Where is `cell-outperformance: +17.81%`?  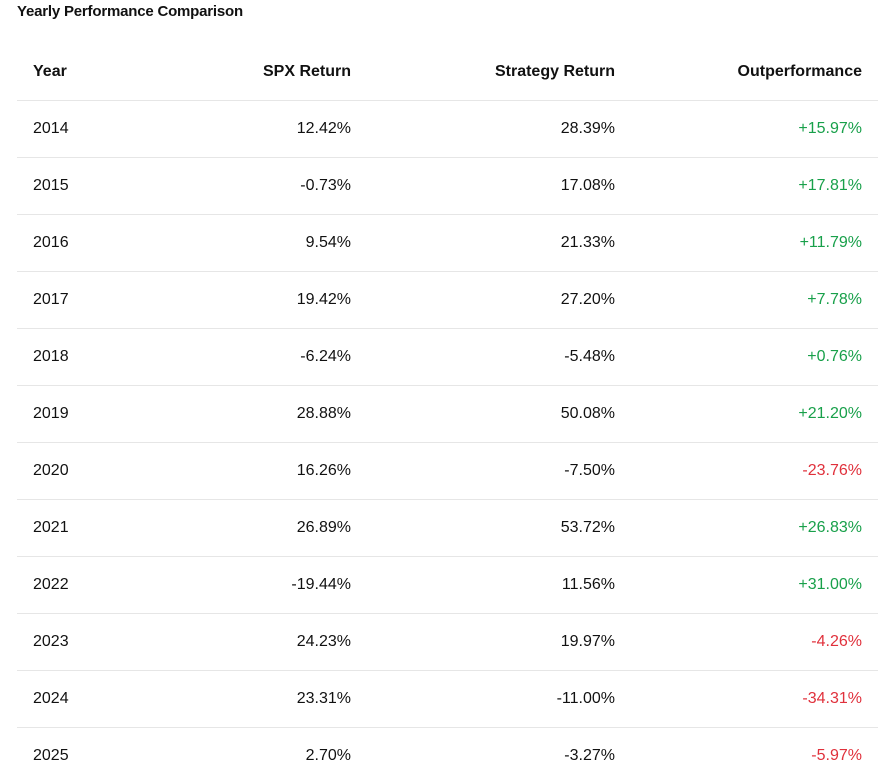 cell-outperformance: +17.81% is located at coordinates (754, 186).